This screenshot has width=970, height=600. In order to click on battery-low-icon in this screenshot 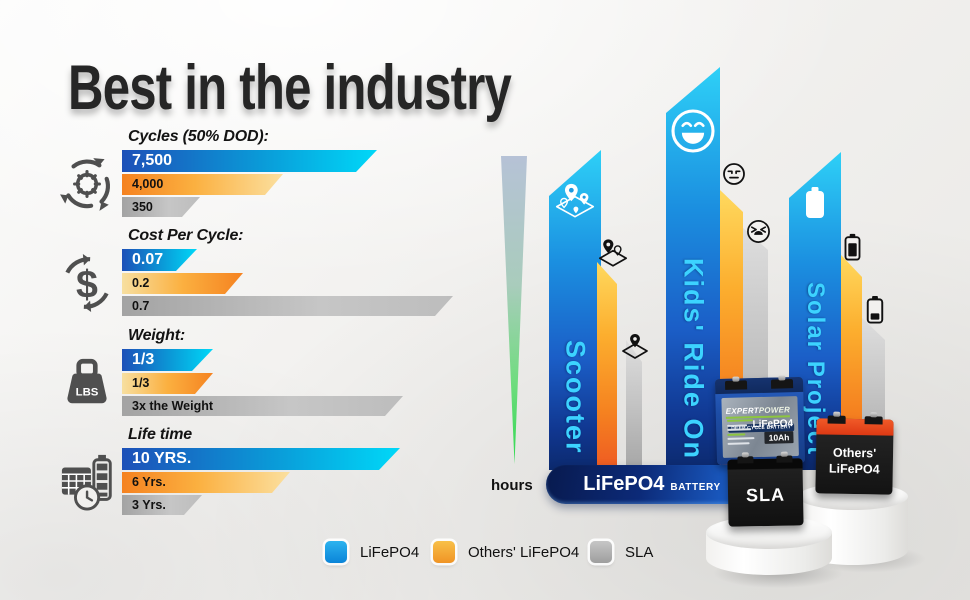, I will do `click(875, 312)`.